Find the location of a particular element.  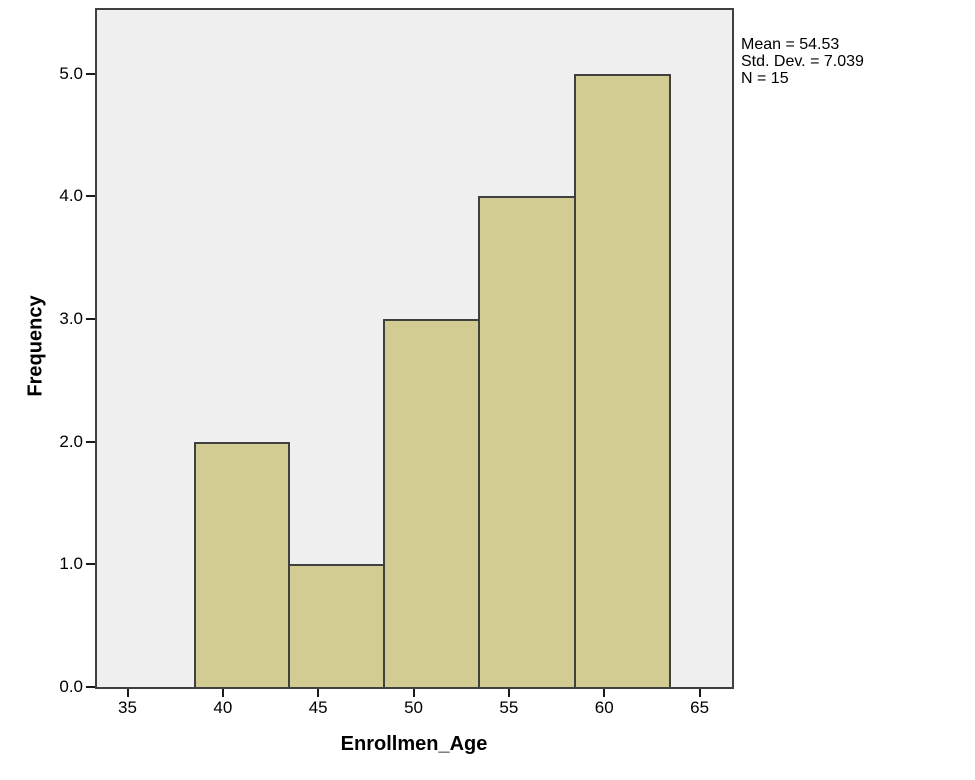

x-tick-label: 35 is located at coordinates (127, 707).